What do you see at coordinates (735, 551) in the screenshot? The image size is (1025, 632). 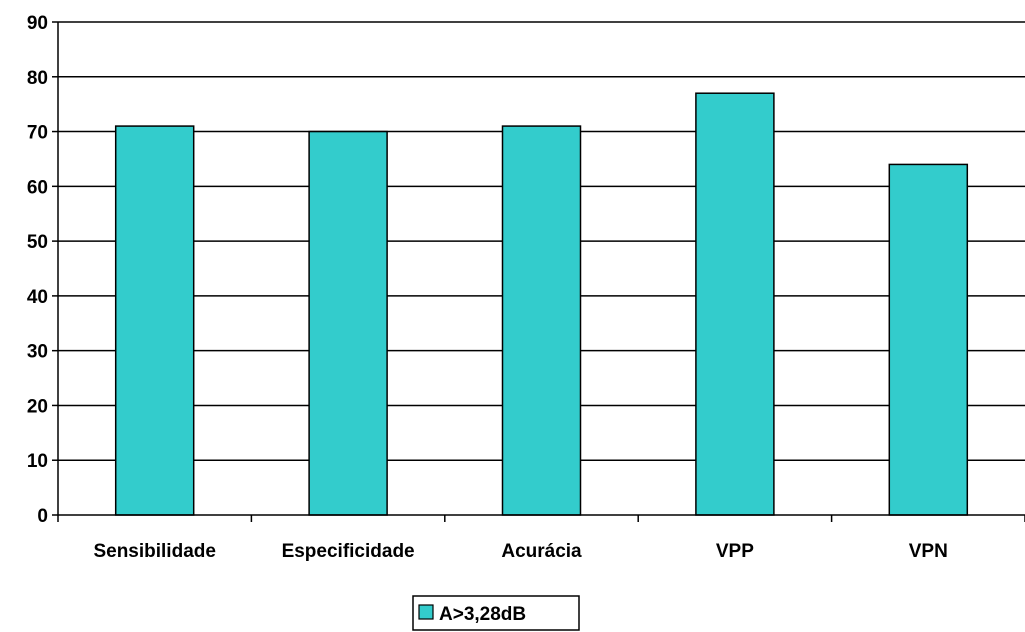 I see `x-tick-label: VPP` at bounding box center [735, 551].